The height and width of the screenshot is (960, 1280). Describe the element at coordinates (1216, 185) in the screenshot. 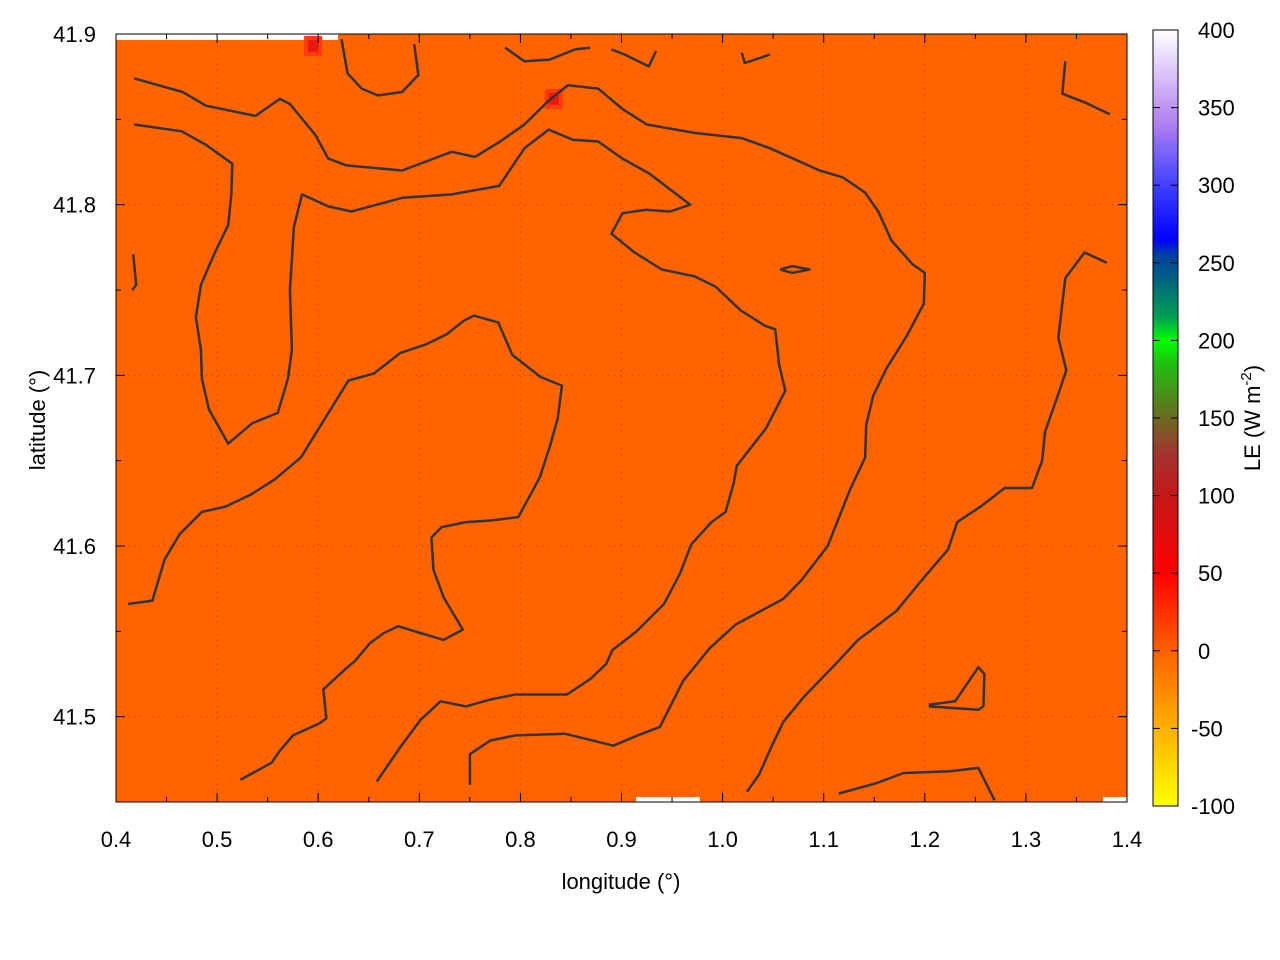

I see `colorbar-tick-label: 300` at that location.